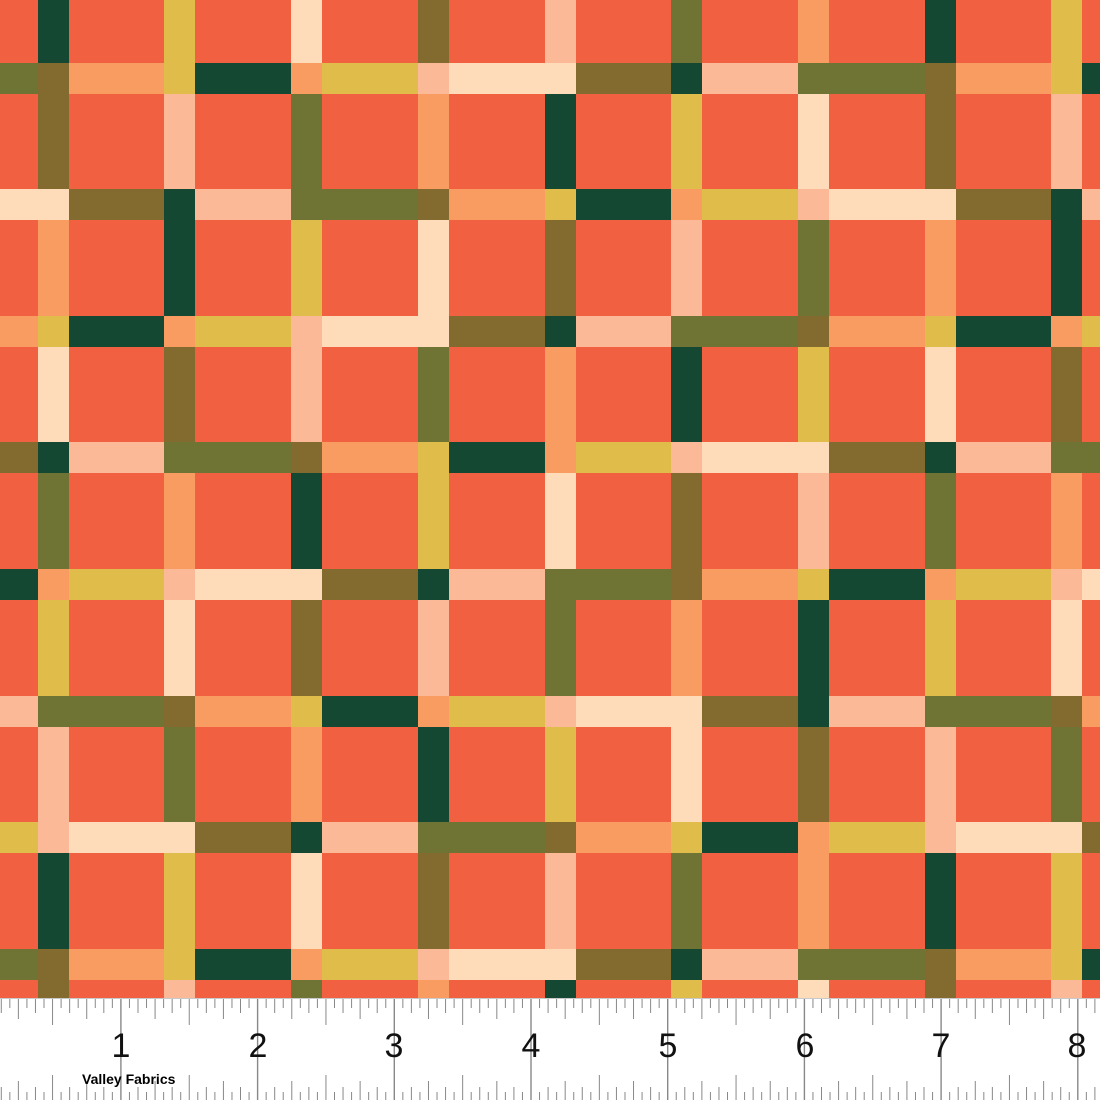 The height and width of the screenshot is (1100, 1100). I want to click on brand-label: Valley Fabrics, so click(129, 1079).